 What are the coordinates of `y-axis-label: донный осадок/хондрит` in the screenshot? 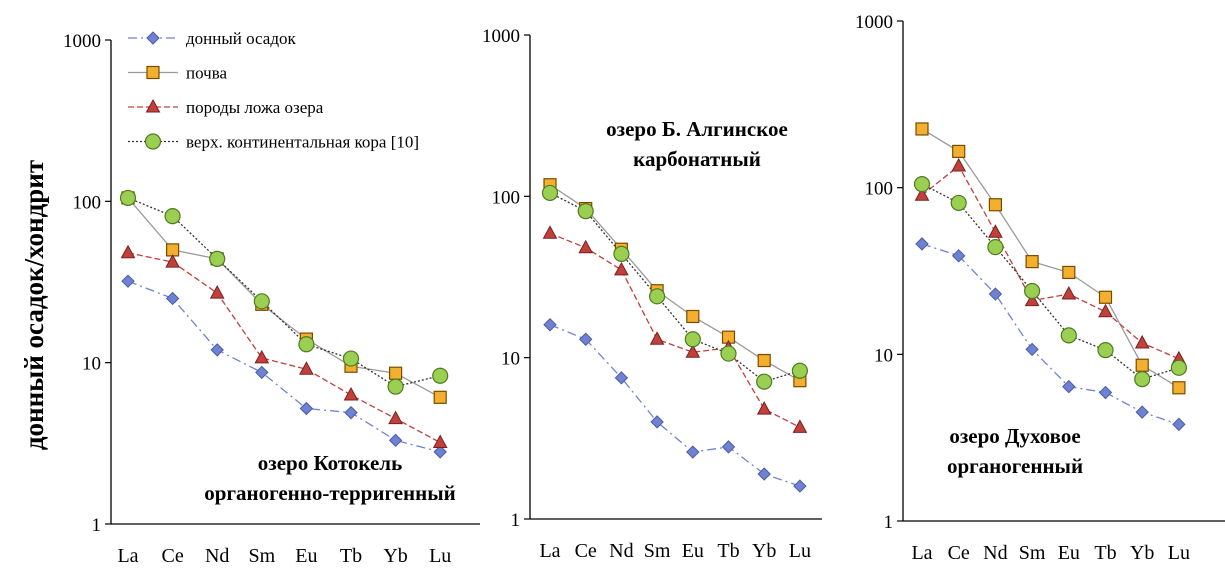 It's located at (34, 305).